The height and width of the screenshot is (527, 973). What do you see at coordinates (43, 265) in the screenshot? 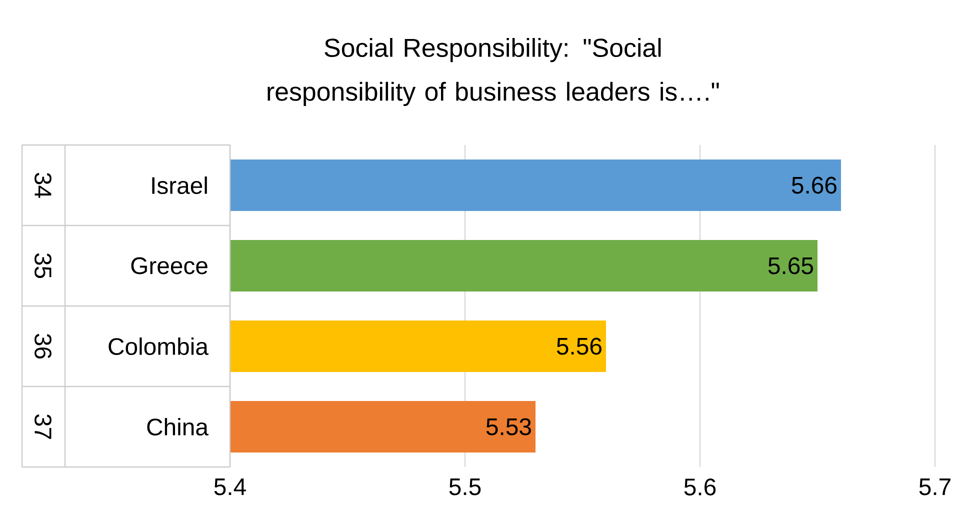
I see `text: 35` at bounding box center [43, 265].